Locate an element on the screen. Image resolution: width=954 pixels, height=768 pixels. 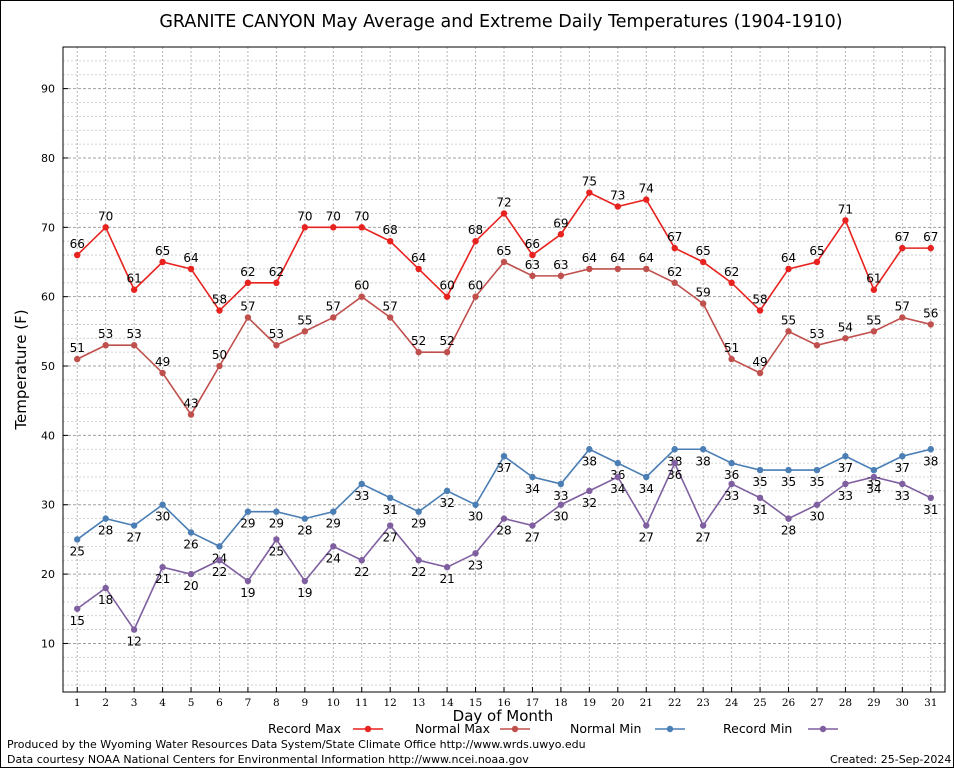
x-tick-label: 12 is located at coordinates (390, 703).